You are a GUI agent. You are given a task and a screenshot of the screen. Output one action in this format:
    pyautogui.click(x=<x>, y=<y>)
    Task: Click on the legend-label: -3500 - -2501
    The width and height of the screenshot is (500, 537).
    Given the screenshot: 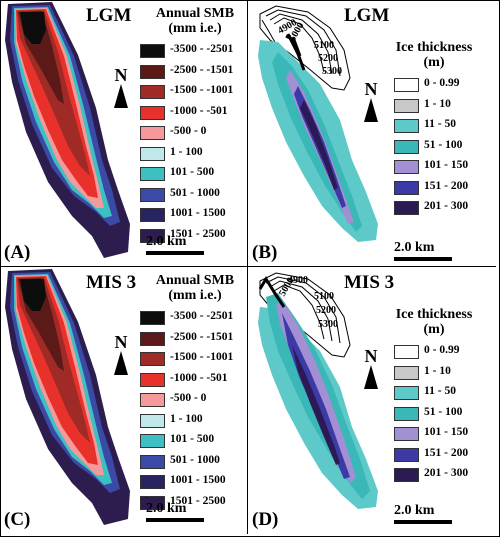 What is the action you would take?
    pyautogui.click(x=202, y=316)
    